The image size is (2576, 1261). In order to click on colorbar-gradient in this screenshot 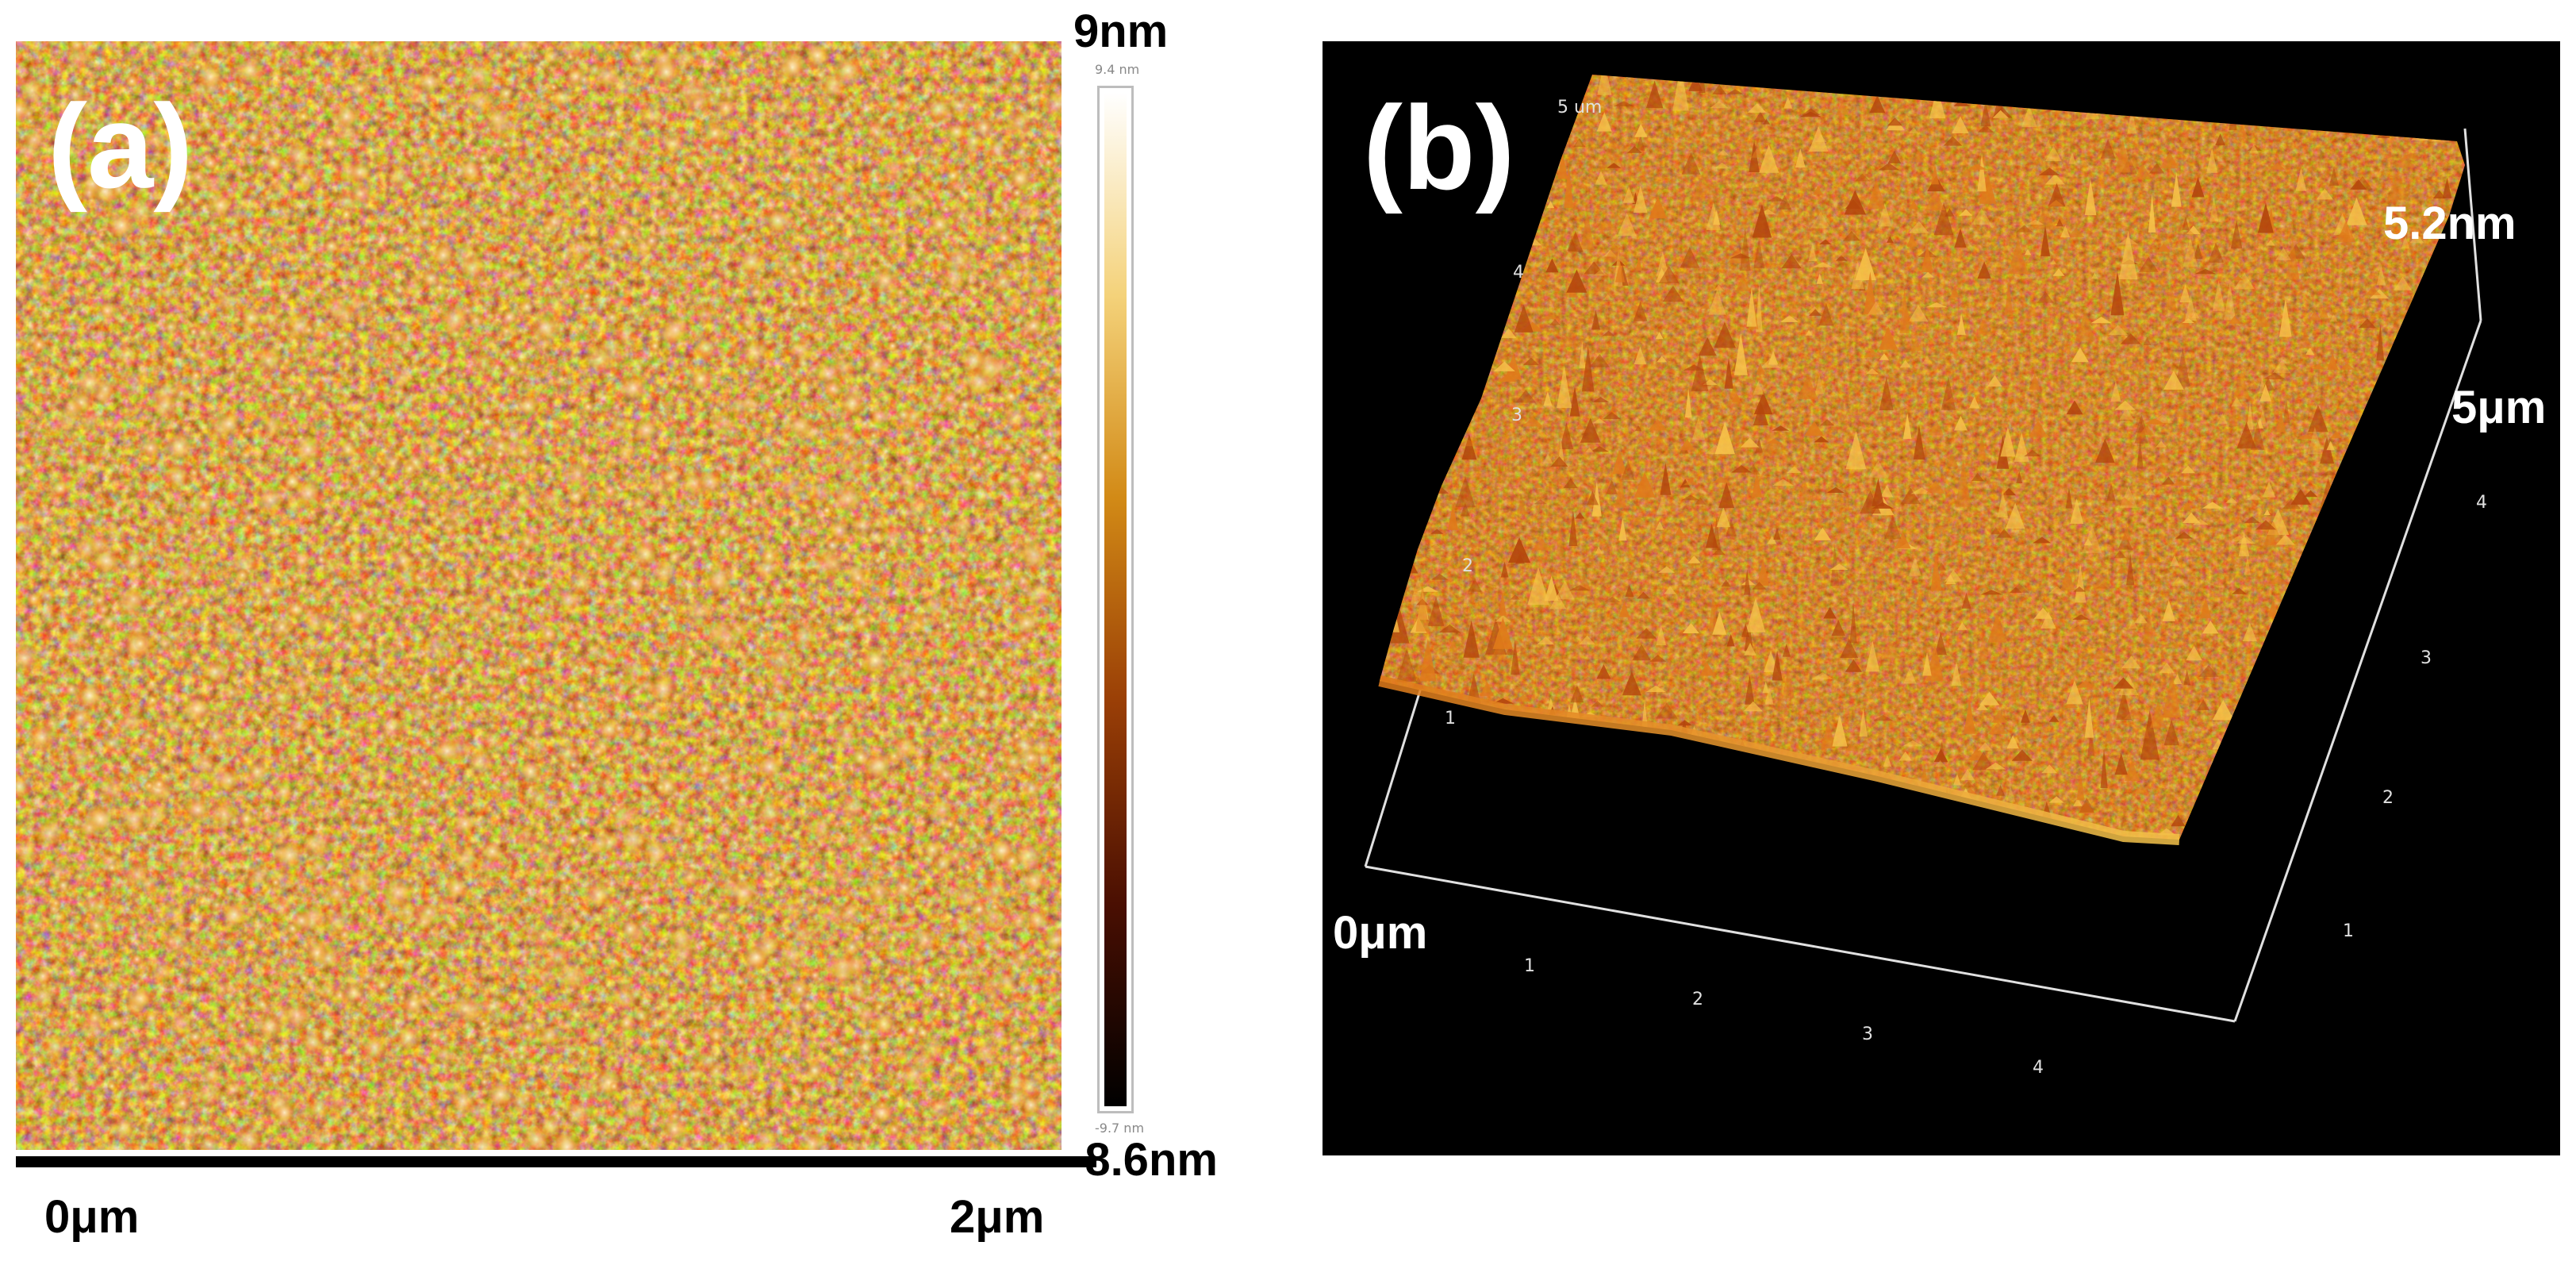, I will do `click(1115, 599)`.